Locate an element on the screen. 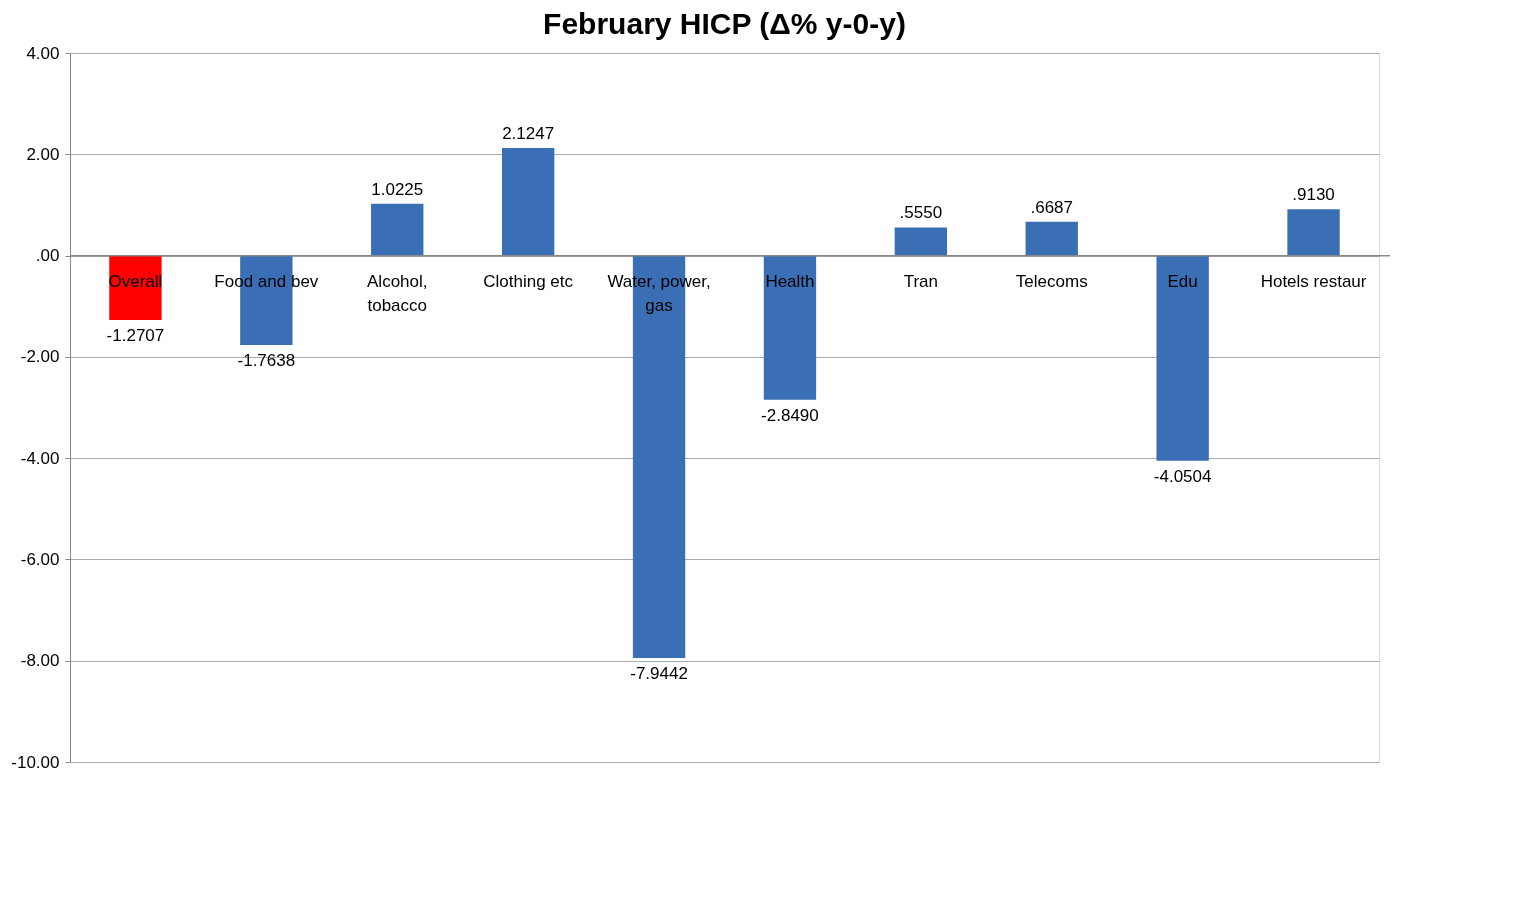 The image size is (1514, 924). x-tick-label: Alcohol, tobacco is located at coordinates (397, 293).